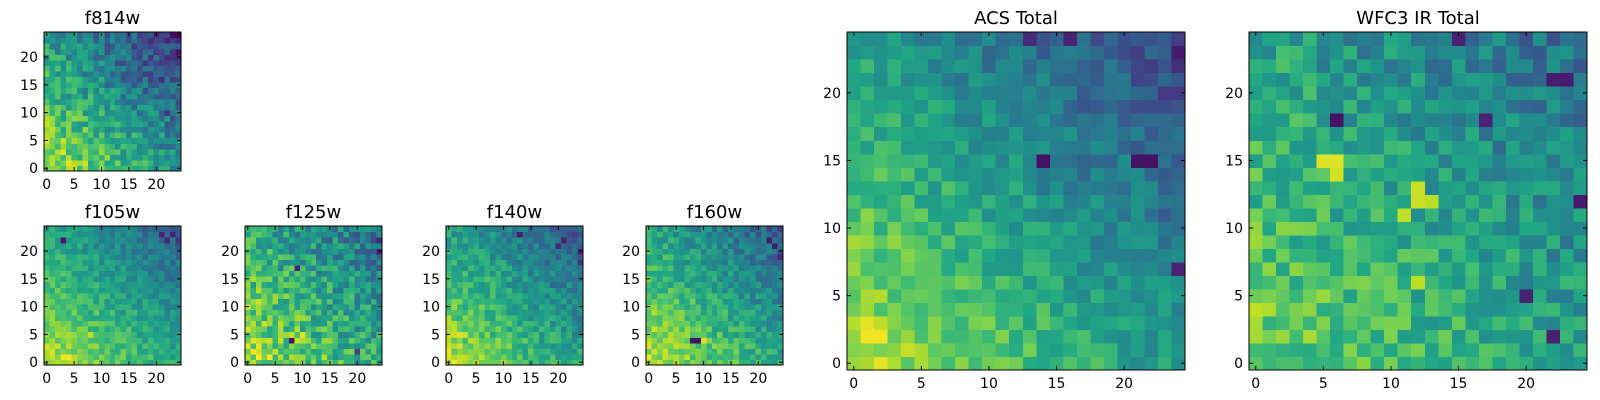 This screenshot has width=1600, height=400. What do you see at coordinates (156, 379) in the screenshot?
I see `x-tick-label: 20` at bounding box center [156, 379].